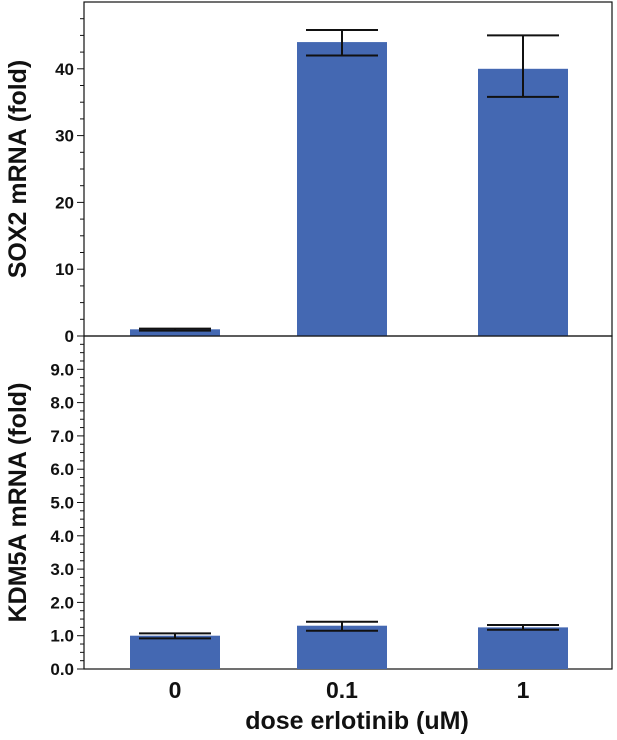 This screenshot has height=740, width=617. I want to click on y-tick-label: 2.0, so click(62, 602).